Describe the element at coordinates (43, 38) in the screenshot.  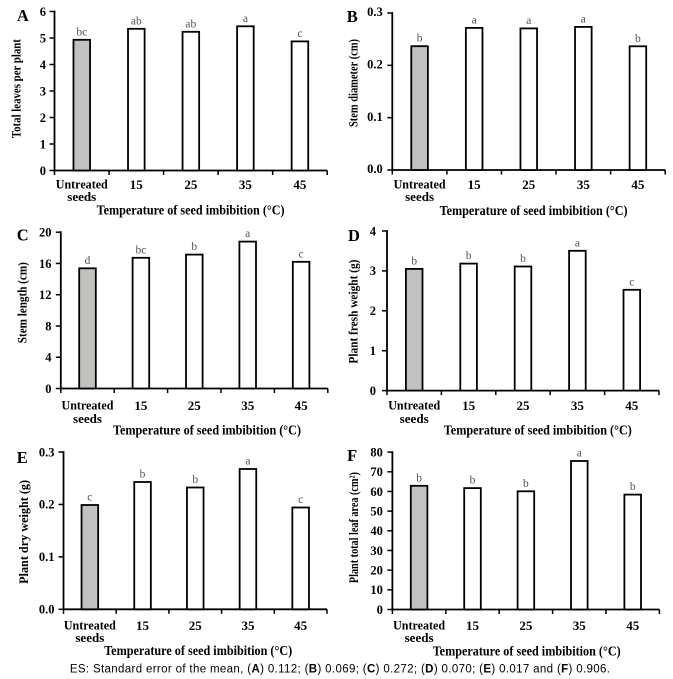
I see `svg-text: 5` at that location.